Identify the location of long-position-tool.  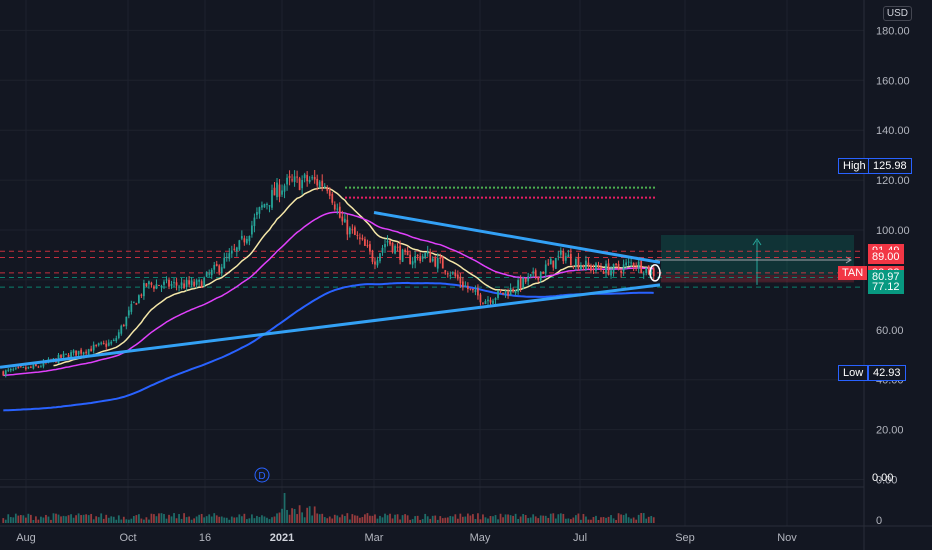
(754, 259).